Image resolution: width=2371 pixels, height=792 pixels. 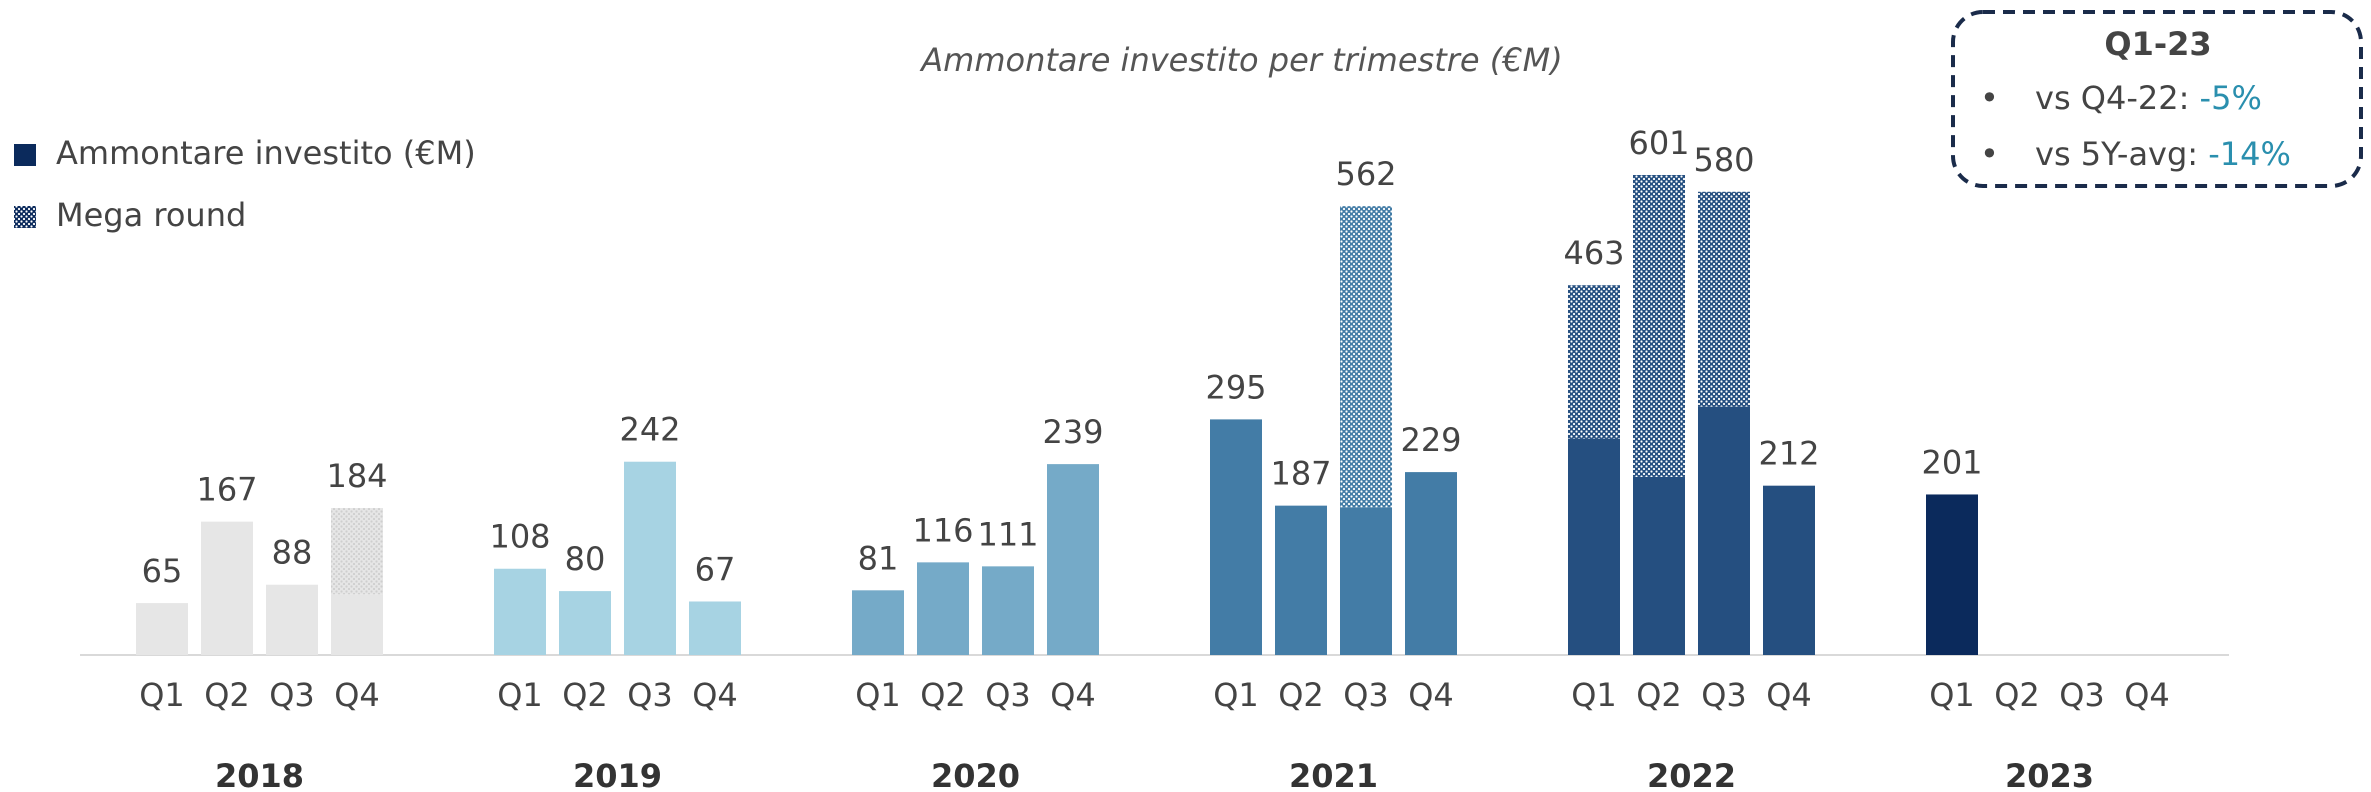 What do you see at coordinates (2112, 98) in the screenshot?
I see `callout-label: vs Q4-22:` at bounding box center [2112, 98].